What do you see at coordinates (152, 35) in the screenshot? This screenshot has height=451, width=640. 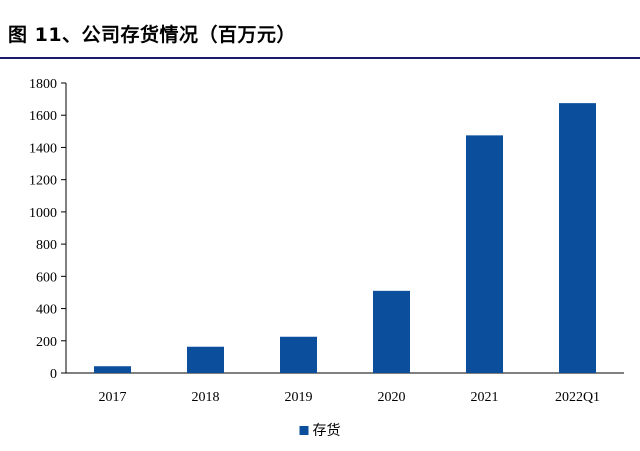 I see `figure-title: 图 11、公司存货情况（百万元）` at bounding box center [152, 35].